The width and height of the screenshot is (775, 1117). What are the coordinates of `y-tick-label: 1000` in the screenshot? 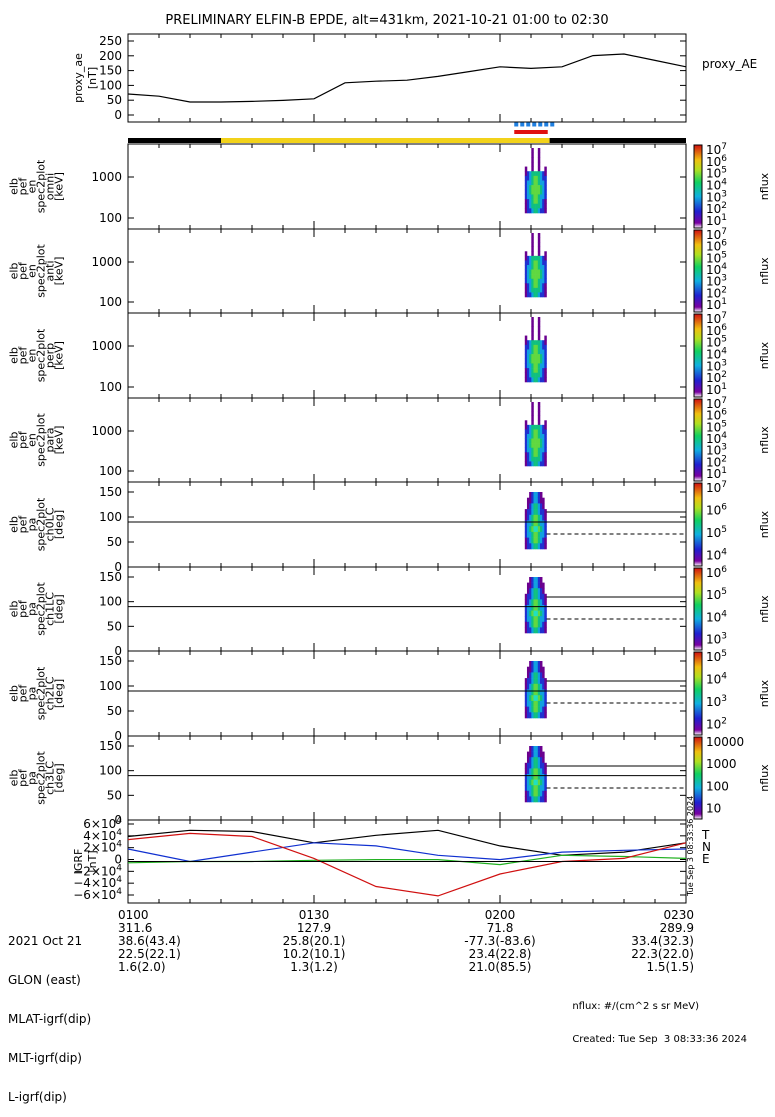 It's located at (106, 346).